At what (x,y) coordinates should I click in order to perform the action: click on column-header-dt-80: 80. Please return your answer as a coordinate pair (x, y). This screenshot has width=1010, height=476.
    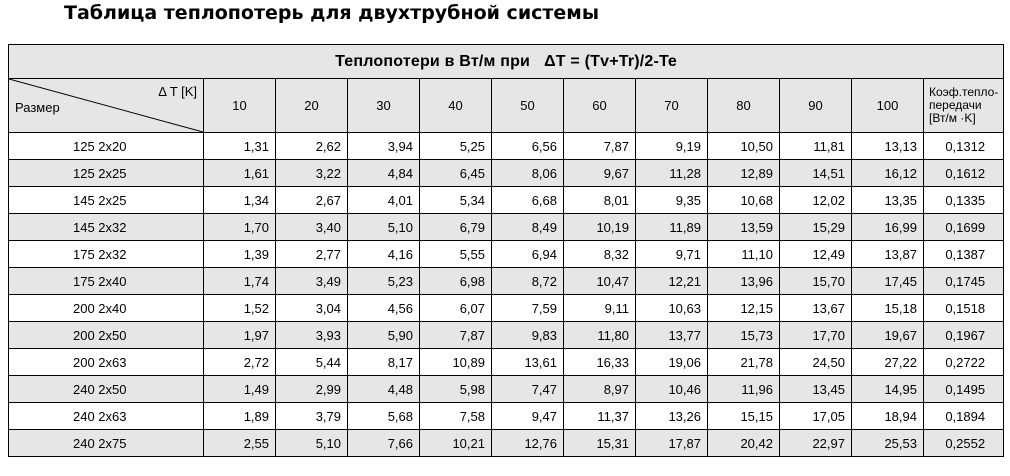
    Looking at the image, I should click on (743, 105).